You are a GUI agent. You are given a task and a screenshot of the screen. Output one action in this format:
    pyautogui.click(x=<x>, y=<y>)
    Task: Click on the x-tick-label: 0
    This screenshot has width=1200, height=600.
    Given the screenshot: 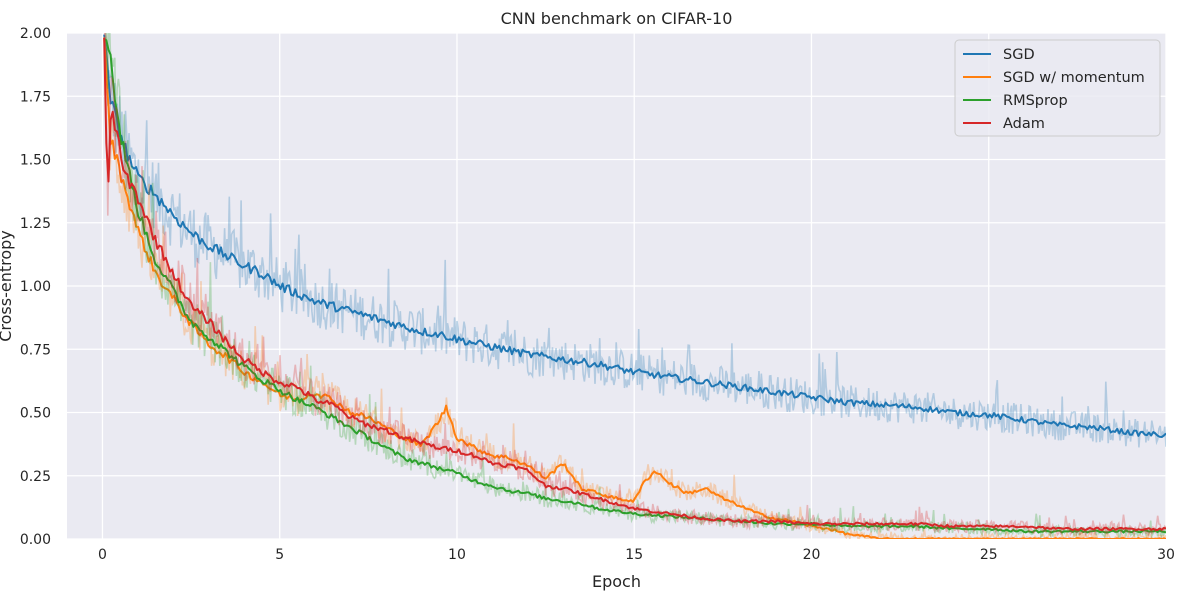 What is the action you would take?
    pyautogui.click(x=102, y=555)
    